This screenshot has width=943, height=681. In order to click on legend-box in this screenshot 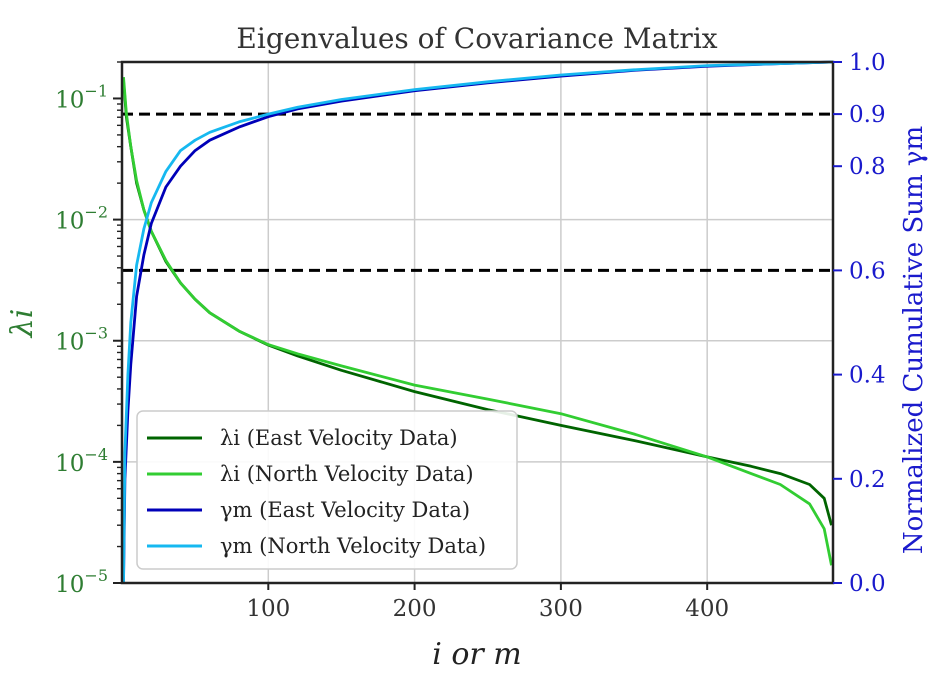, I will do `click(327, 490)`.